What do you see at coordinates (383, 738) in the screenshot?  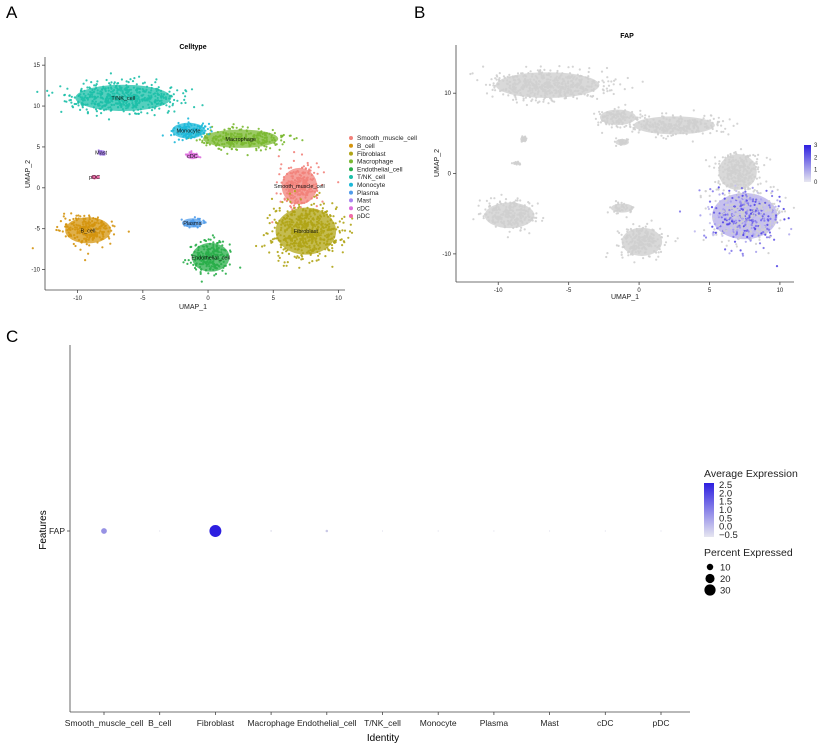 I see `panel-c-x-label: Identity` at bounding box center [383, 738].